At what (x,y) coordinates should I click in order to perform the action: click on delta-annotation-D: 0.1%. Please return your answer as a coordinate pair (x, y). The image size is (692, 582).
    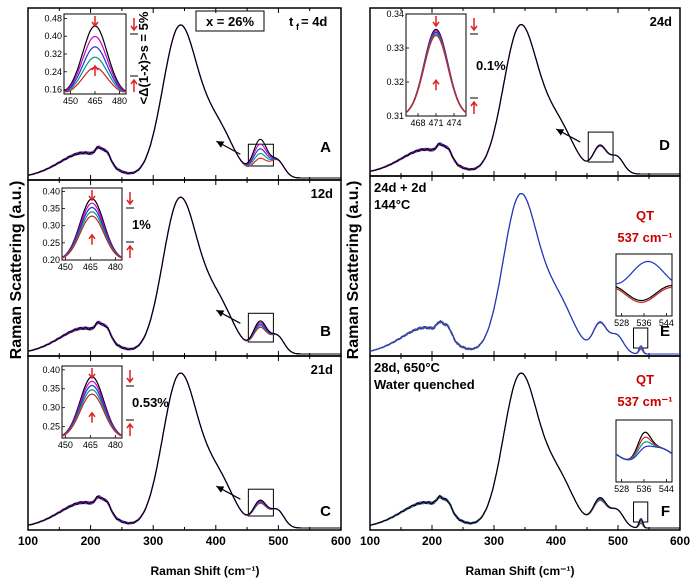
    Looking at the image, I should click on (491, 65).